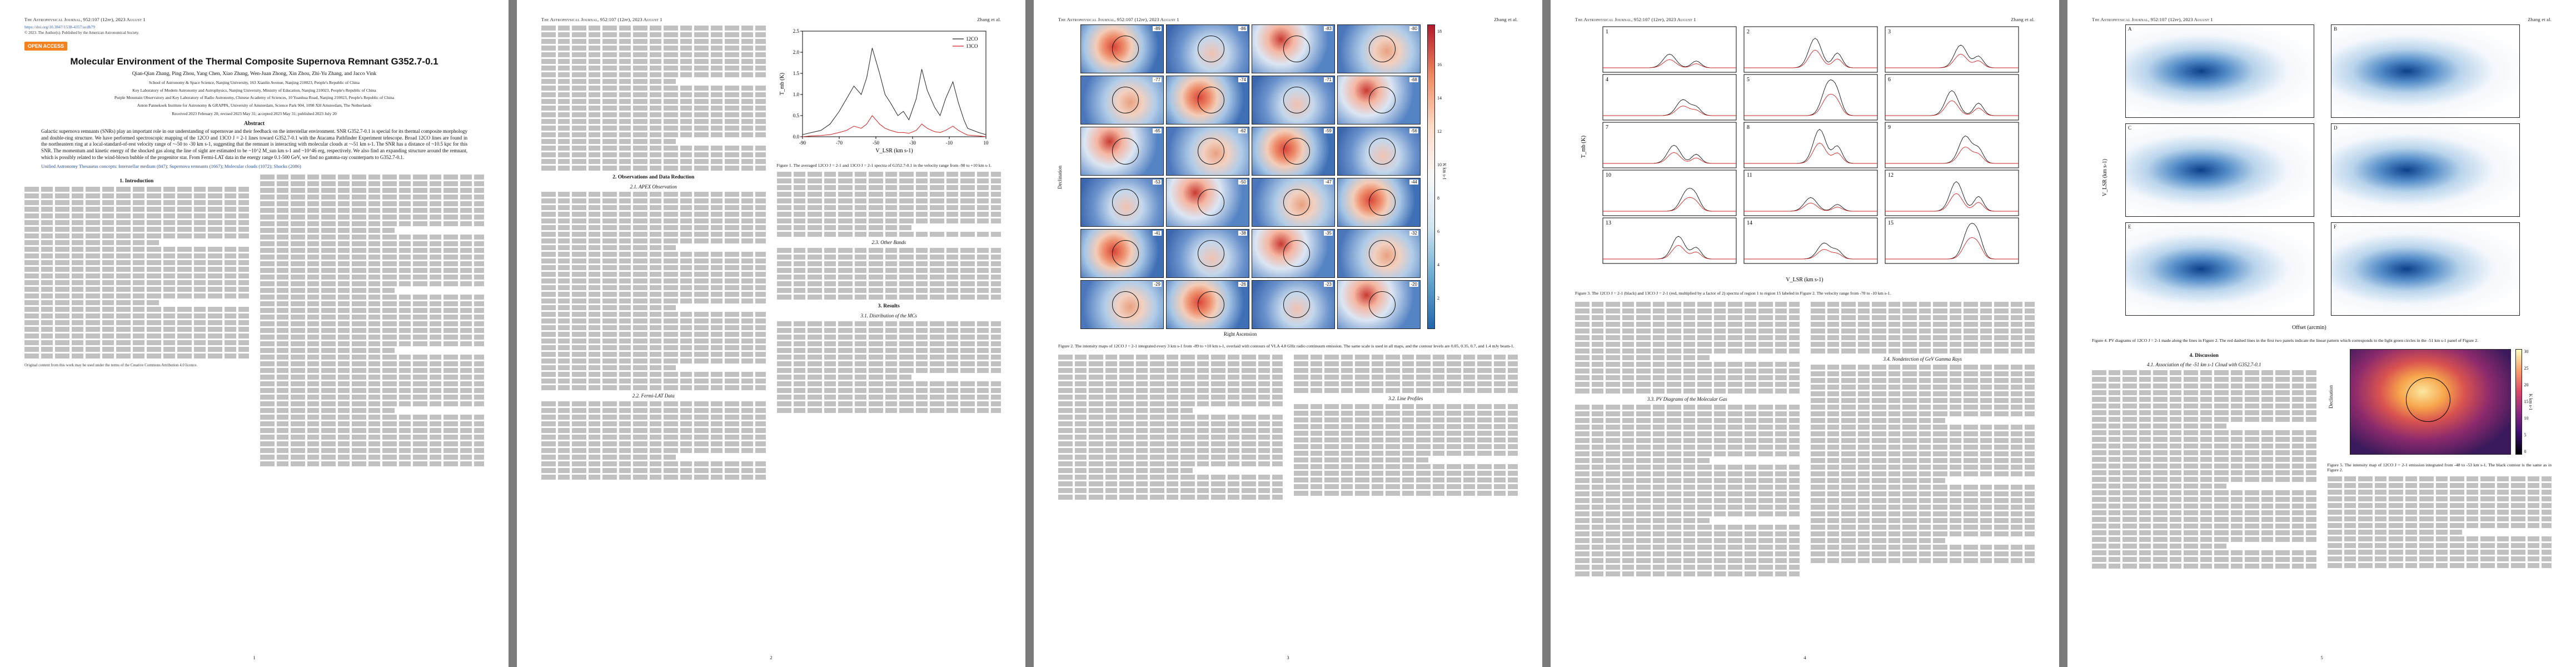 This screenshot has width=2576, height=667. What do you see at coordinates (2321, 657) in the screenshot?
I see `page-number: 5` at bounding box center [2321, 657].